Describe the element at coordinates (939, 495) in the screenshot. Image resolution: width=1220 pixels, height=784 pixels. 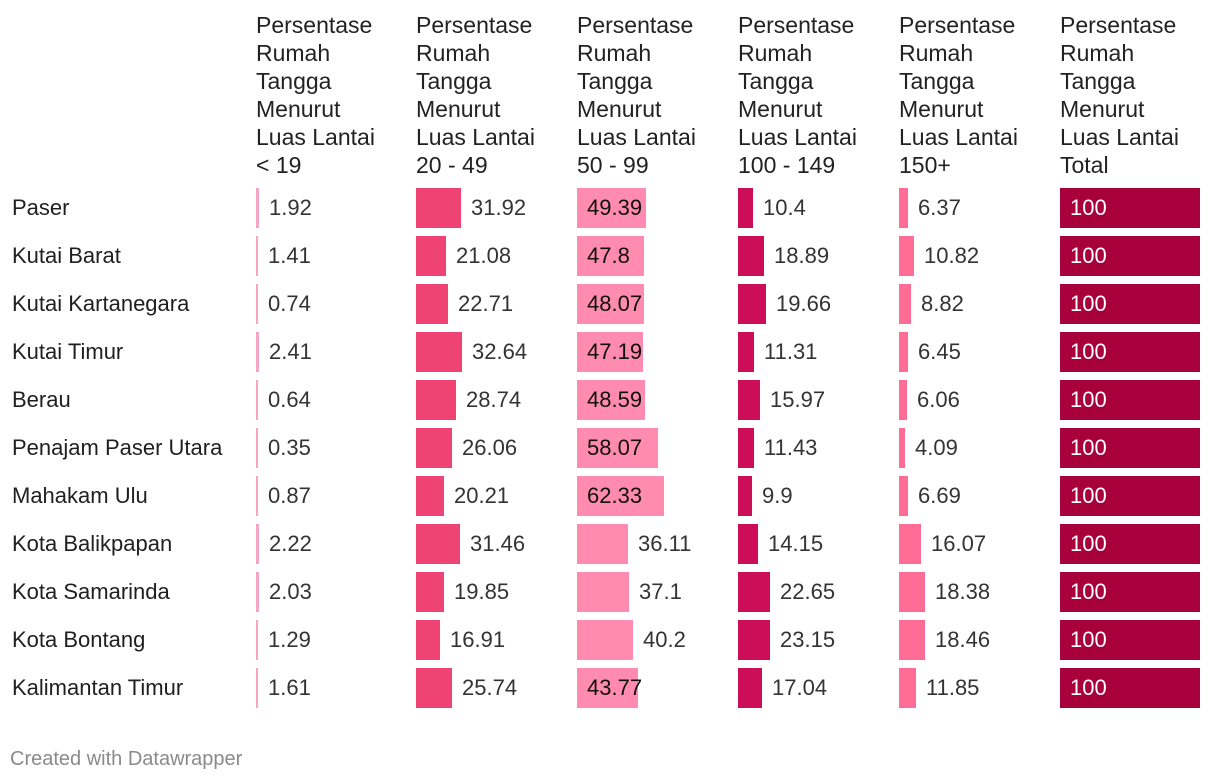
I see `value-label: 6.69` at that location.